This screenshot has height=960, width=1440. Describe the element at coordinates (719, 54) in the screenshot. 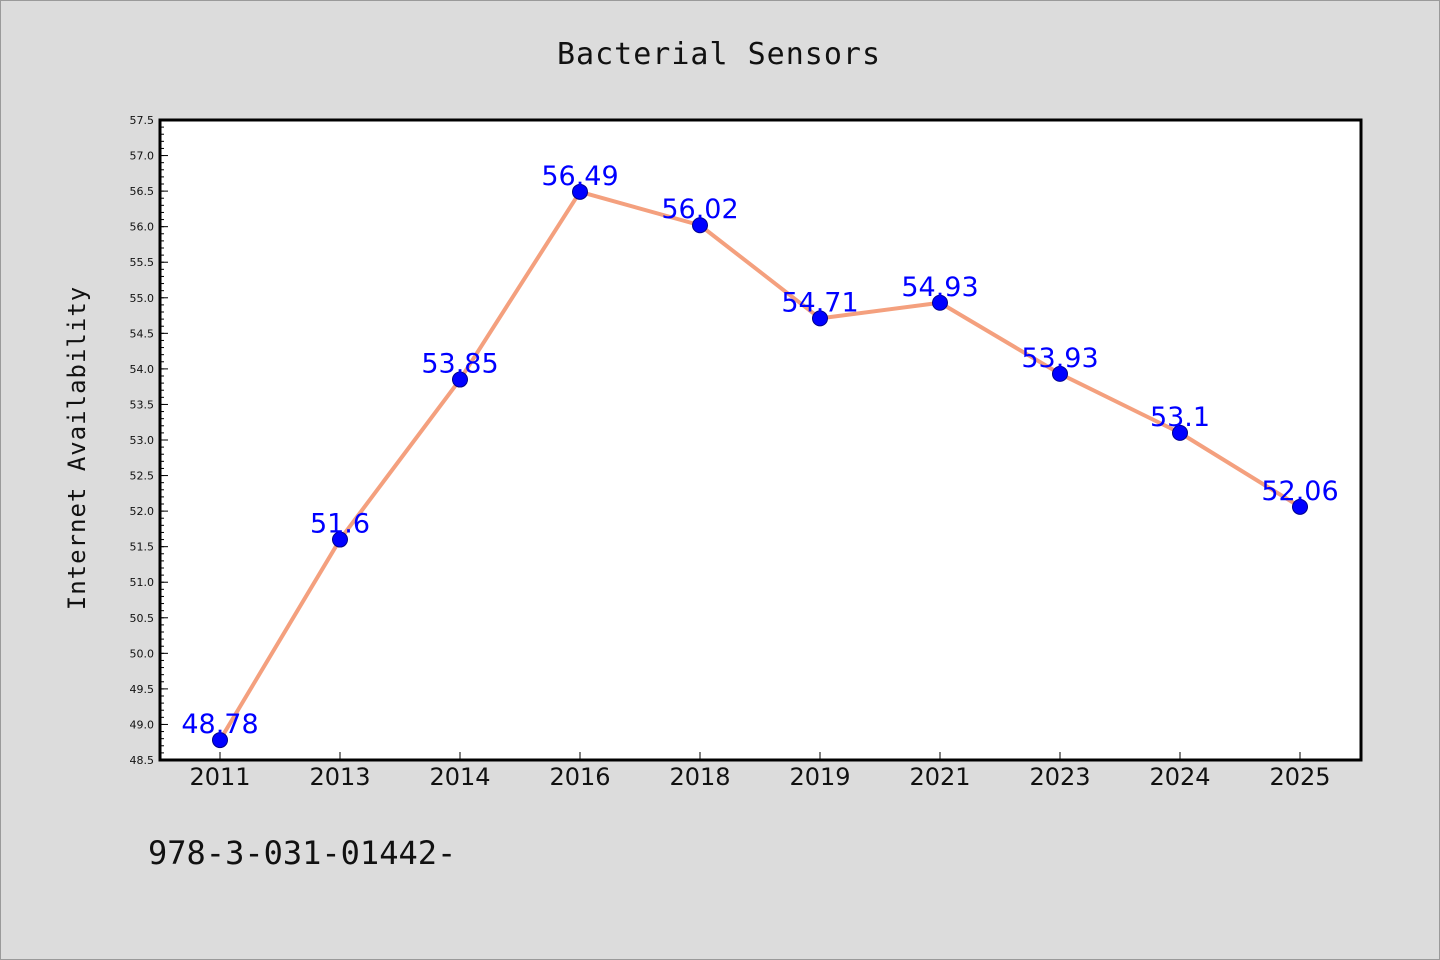

I see `chart-title: Bacterial Sensors` at that location.